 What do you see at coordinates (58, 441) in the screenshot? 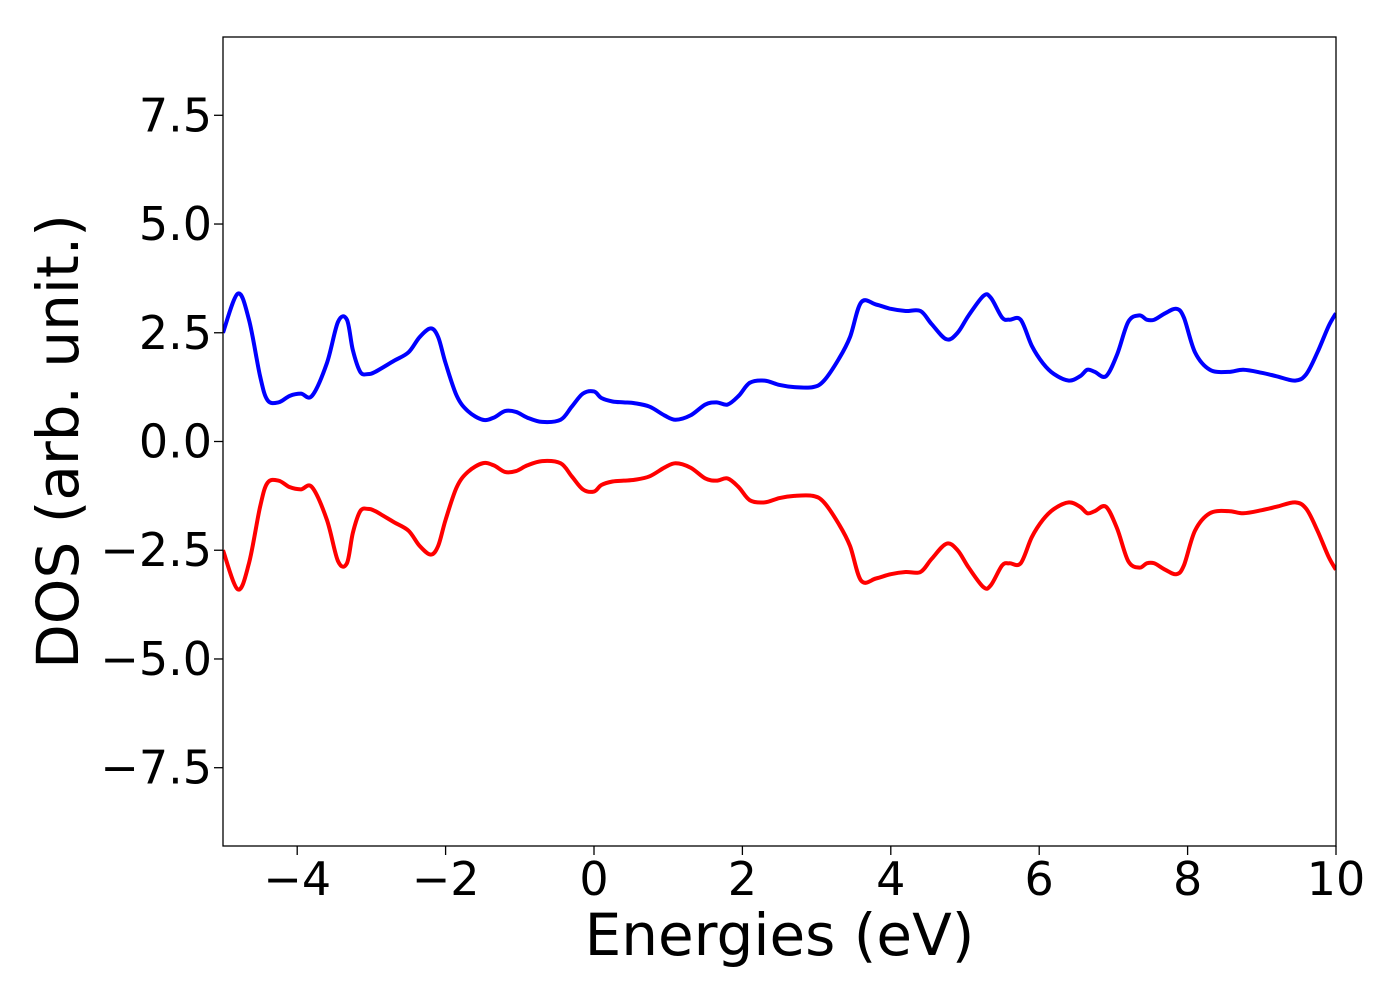
I see `y-axis-title: DOS (arb. unit.)` at bounding box center [58, 441].